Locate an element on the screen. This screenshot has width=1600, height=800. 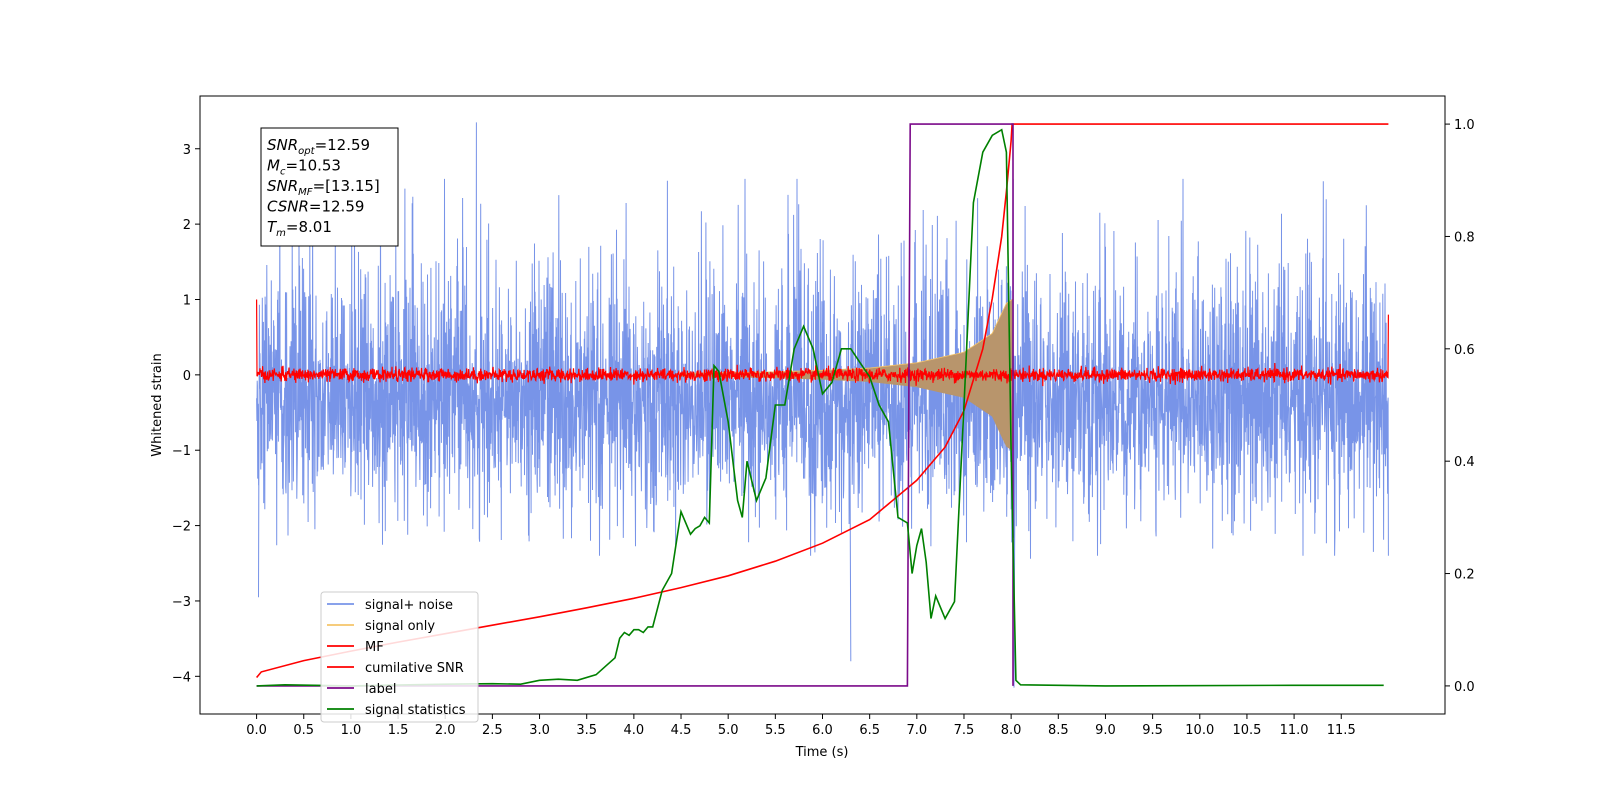
x-tick-label: 2.0 is located at coordinates (445, 730).